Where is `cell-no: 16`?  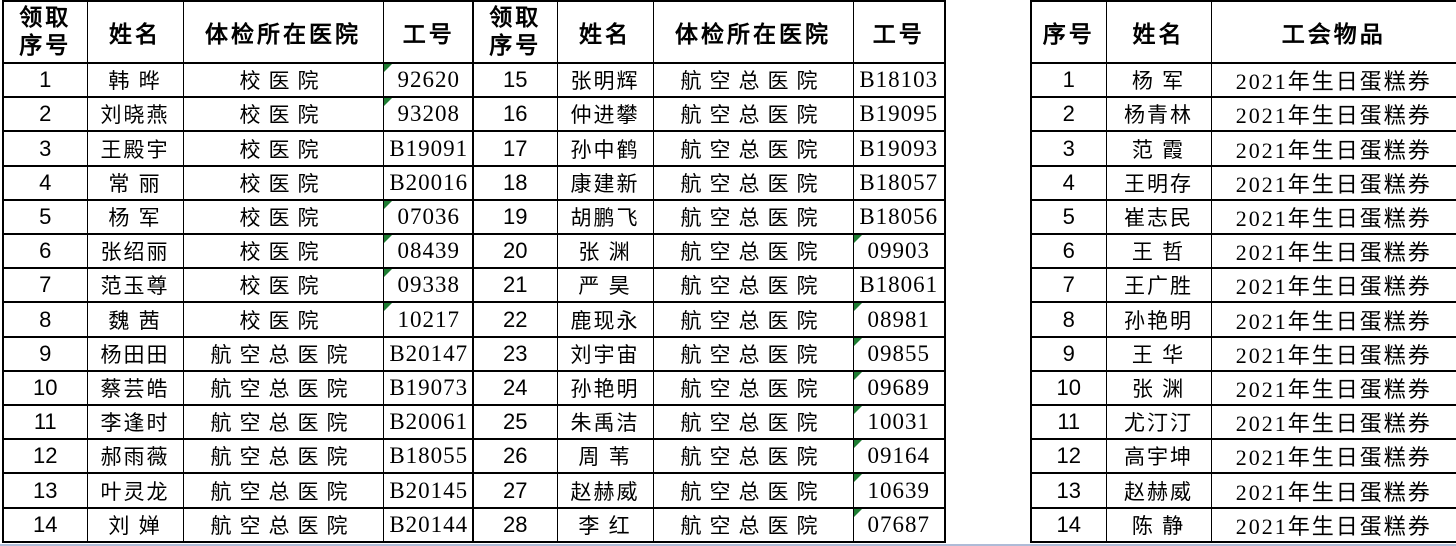 cell-no: 16 is located at coordinates (515, 114).